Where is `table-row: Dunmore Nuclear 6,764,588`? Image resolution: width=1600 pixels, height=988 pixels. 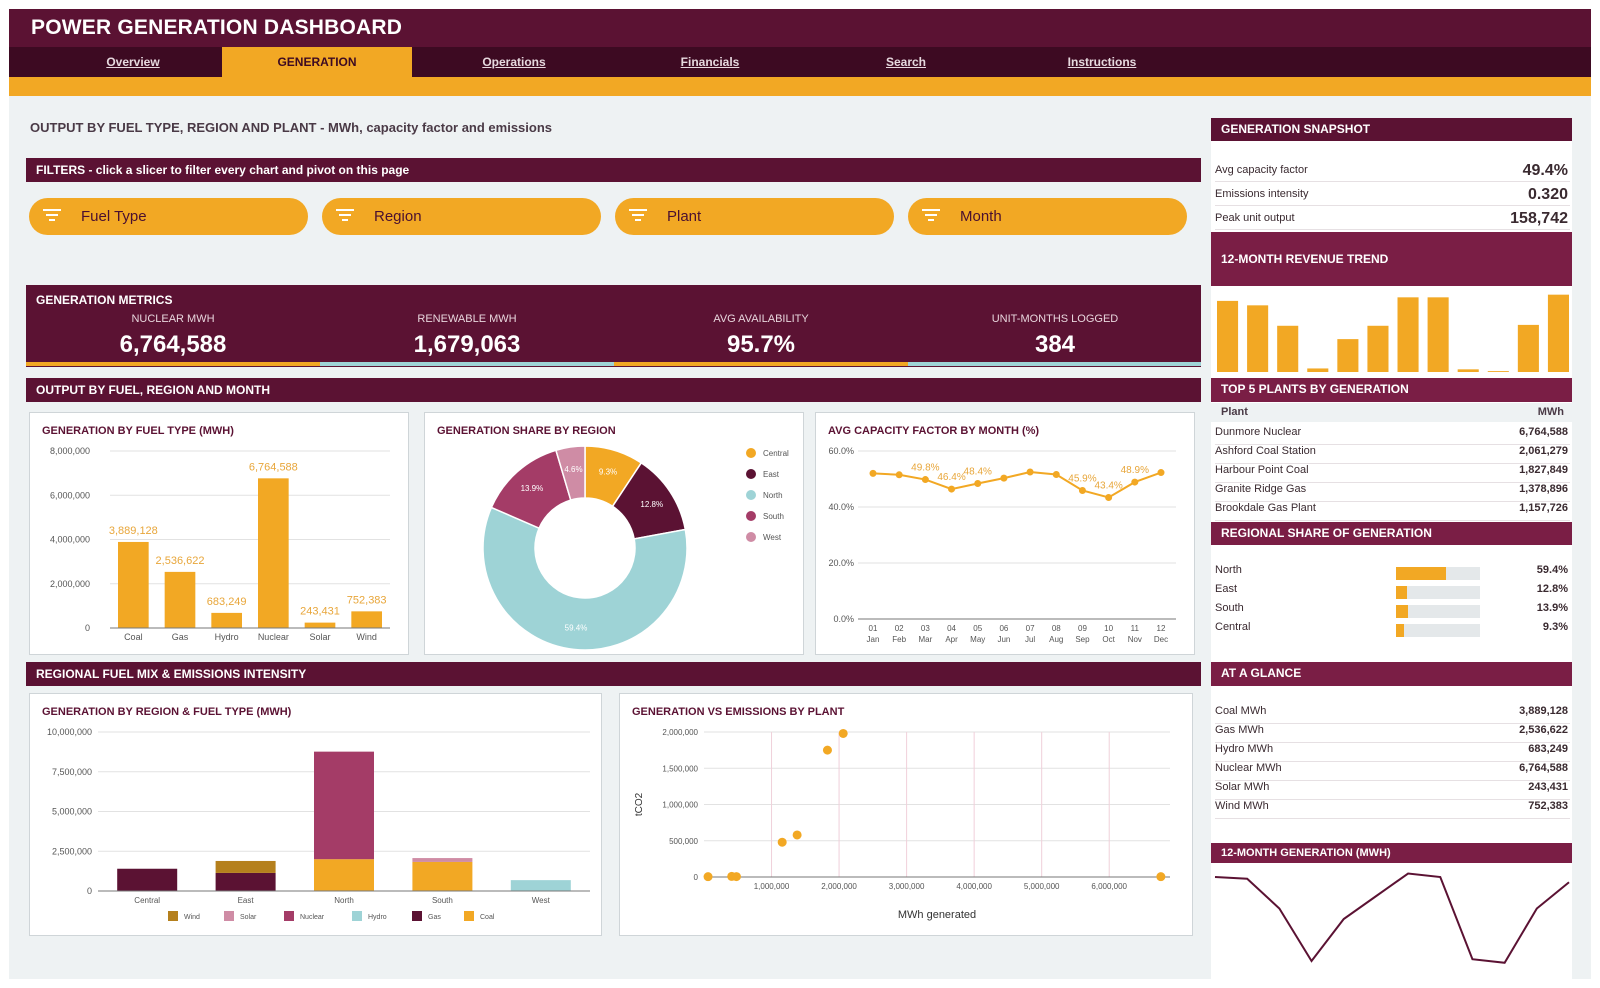
table-row: Dunmore Nuclear 6,764,588 is located at coordinates (1392, 435).